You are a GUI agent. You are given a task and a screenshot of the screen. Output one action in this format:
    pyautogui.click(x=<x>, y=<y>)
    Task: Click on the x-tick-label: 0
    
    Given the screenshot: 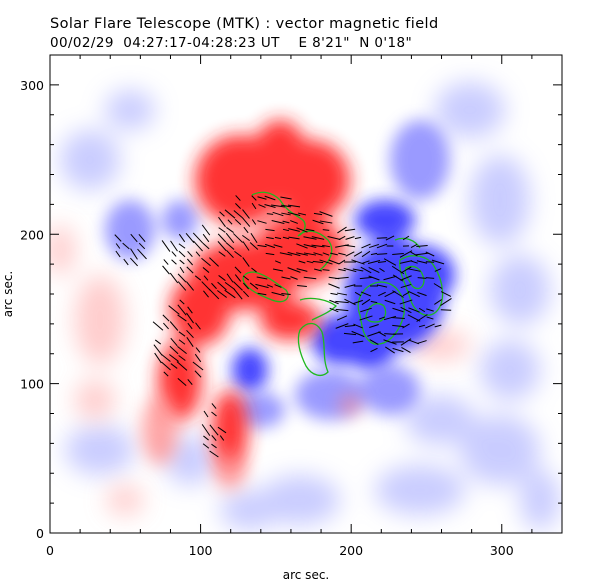 What is the action you would take?
    pyautogui.click(x=50, y=550)
    